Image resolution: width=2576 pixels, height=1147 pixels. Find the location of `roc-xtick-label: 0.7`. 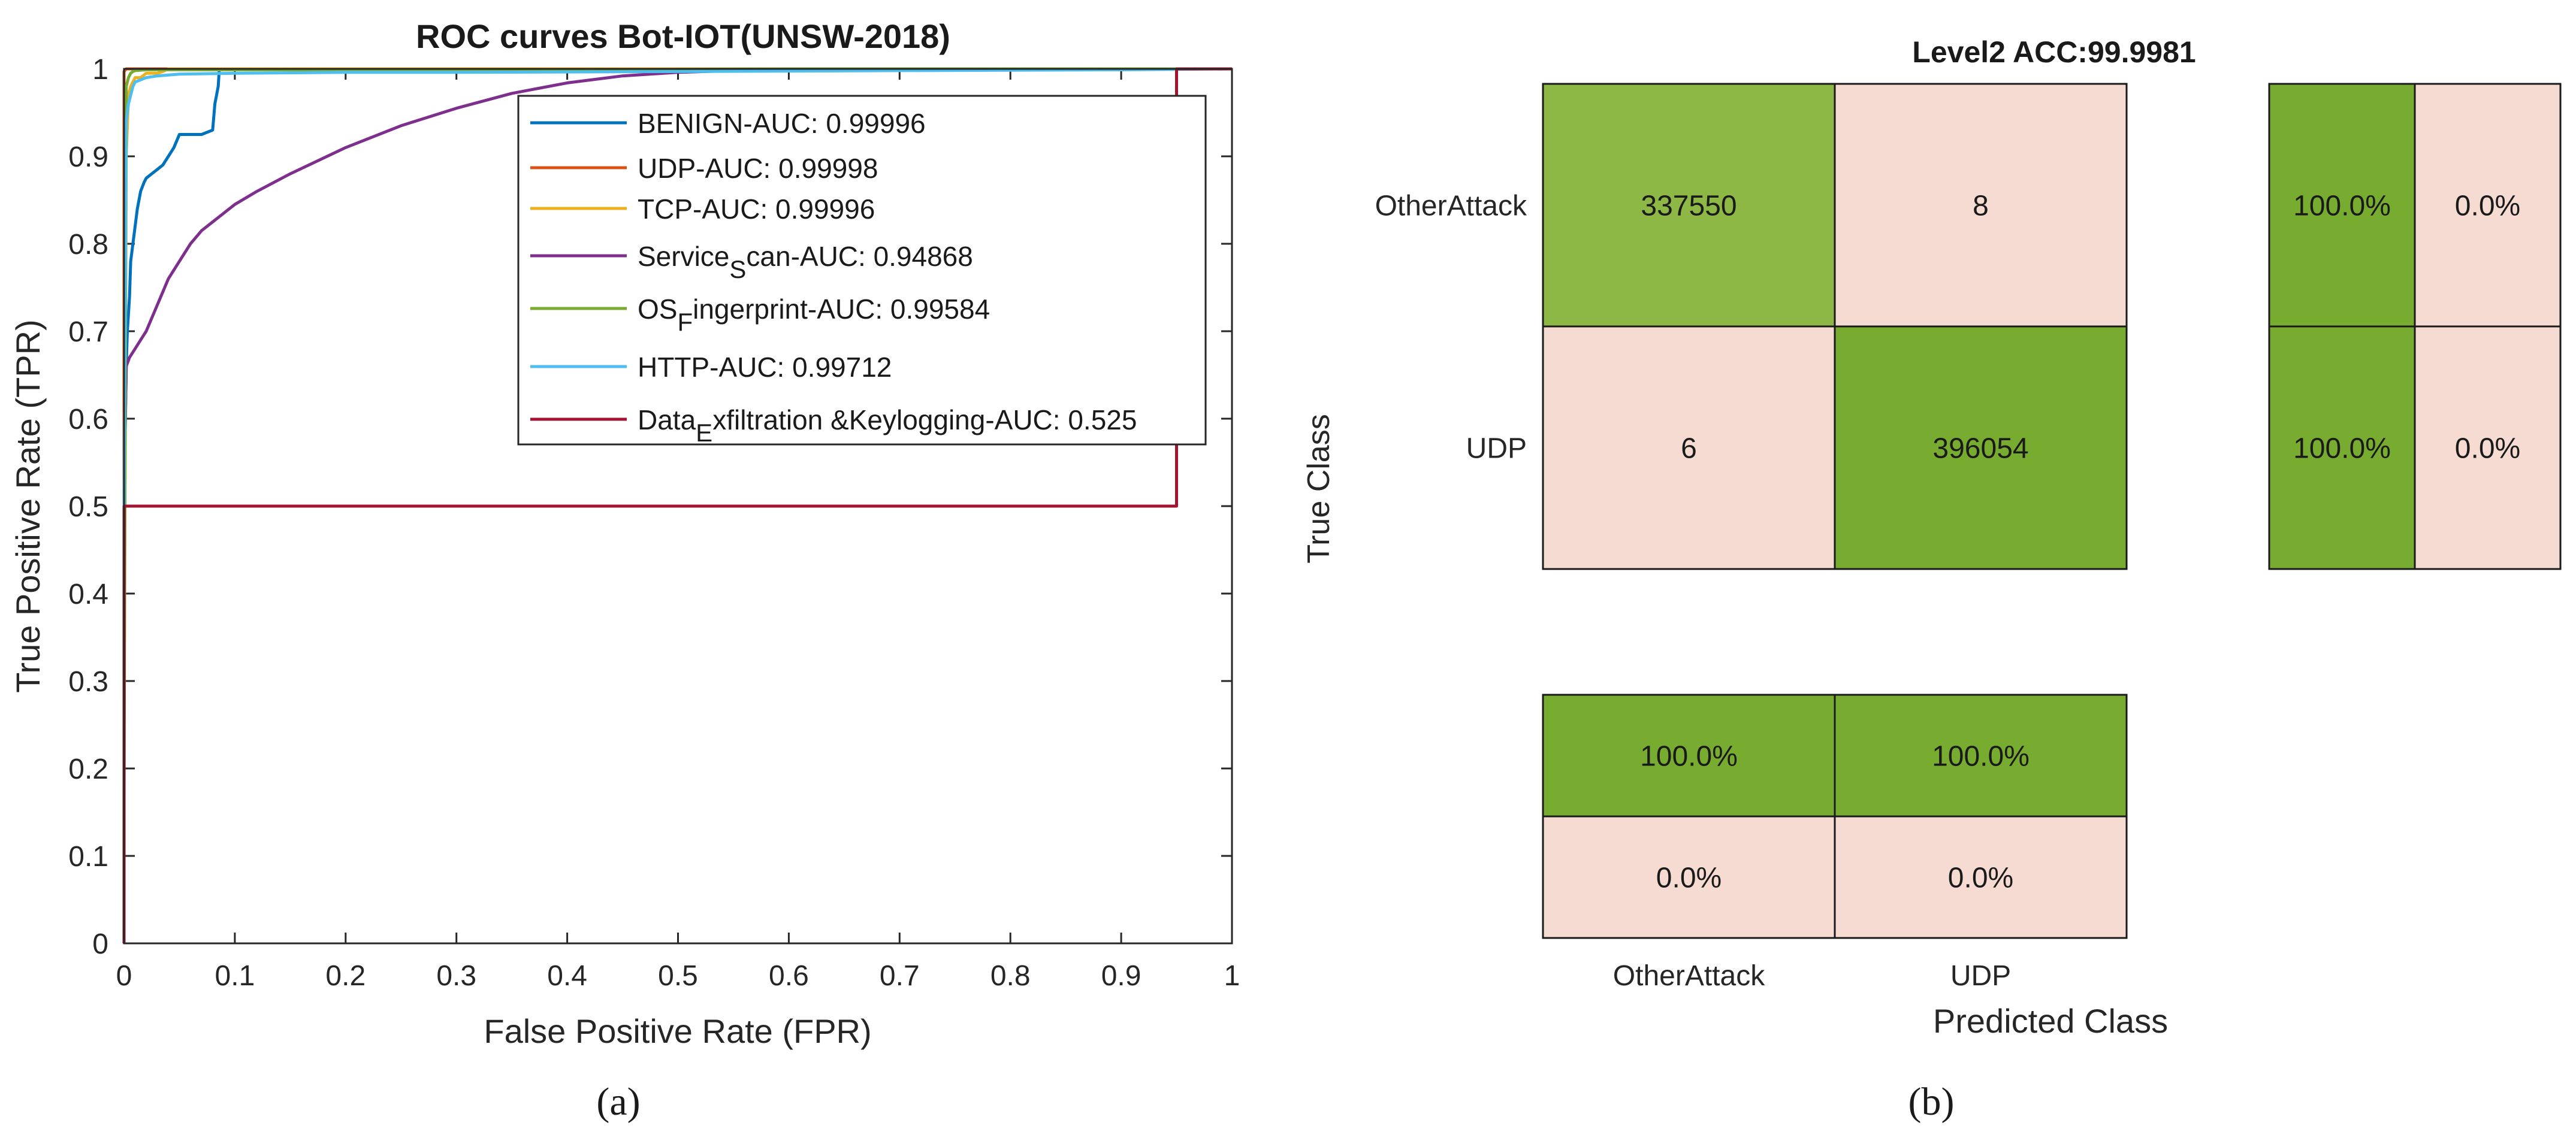

roc-xtick-label: 0.7 is located at coordinates (900, 976).